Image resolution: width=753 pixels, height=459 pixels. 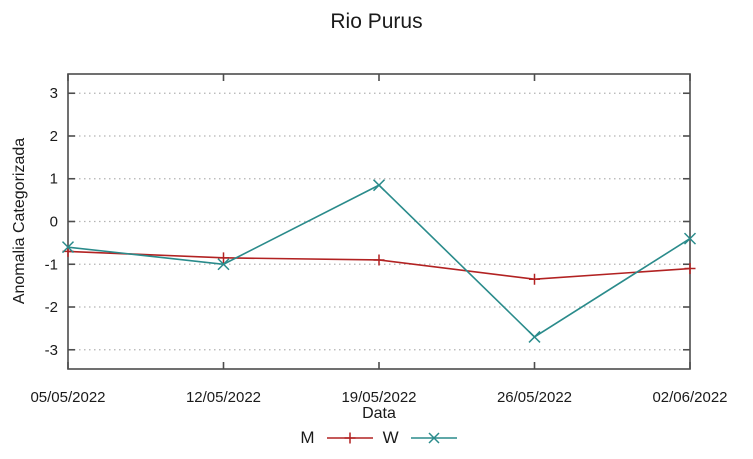 What do you see at coordinates (54, 179) in the screenshot?
I see `y-tick-label: 1` at bounding box center [54, 179].